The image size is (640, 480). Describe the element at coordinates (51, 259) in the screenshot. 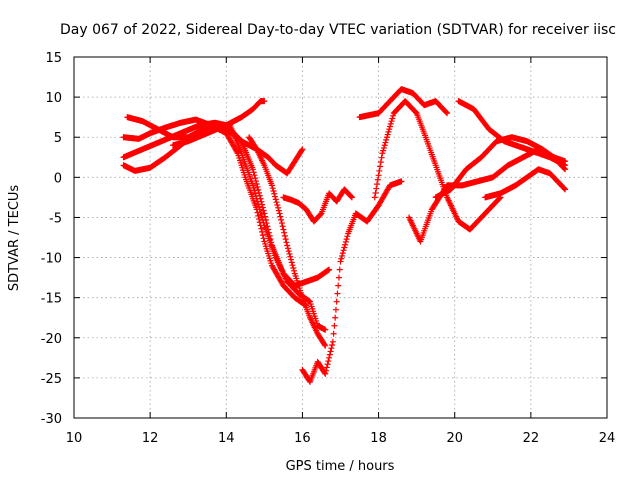

I see `y-tick-label: -10` at that location.